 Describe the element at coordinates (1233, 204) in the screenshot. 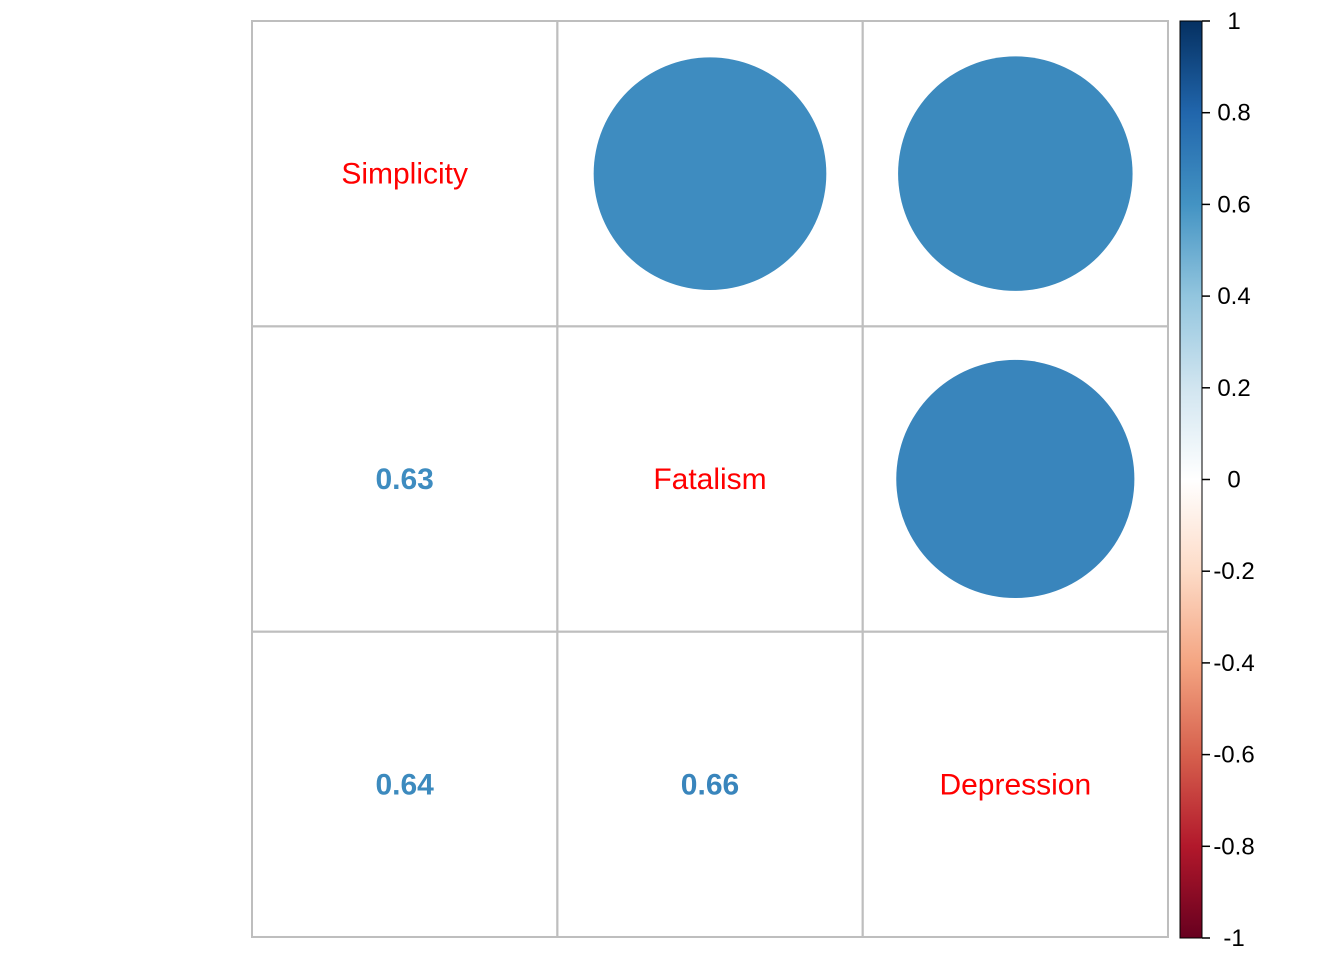

I see `colorbar-tick-label: 0.6` at that location.